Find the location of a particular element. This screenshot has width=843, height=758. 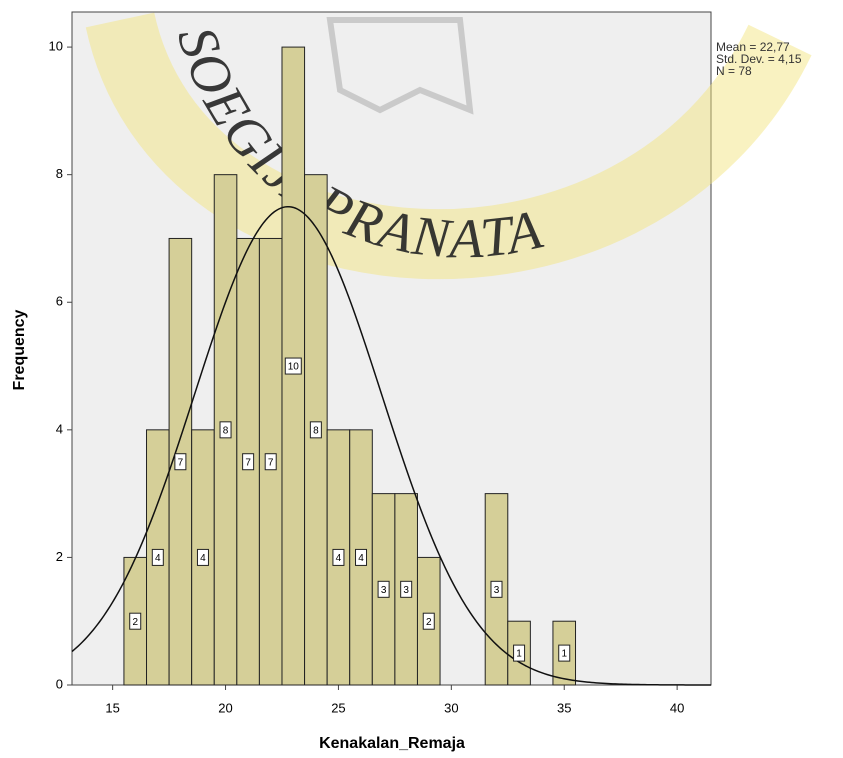

x-tick-label: 25 is located at coordinates (338, 707).